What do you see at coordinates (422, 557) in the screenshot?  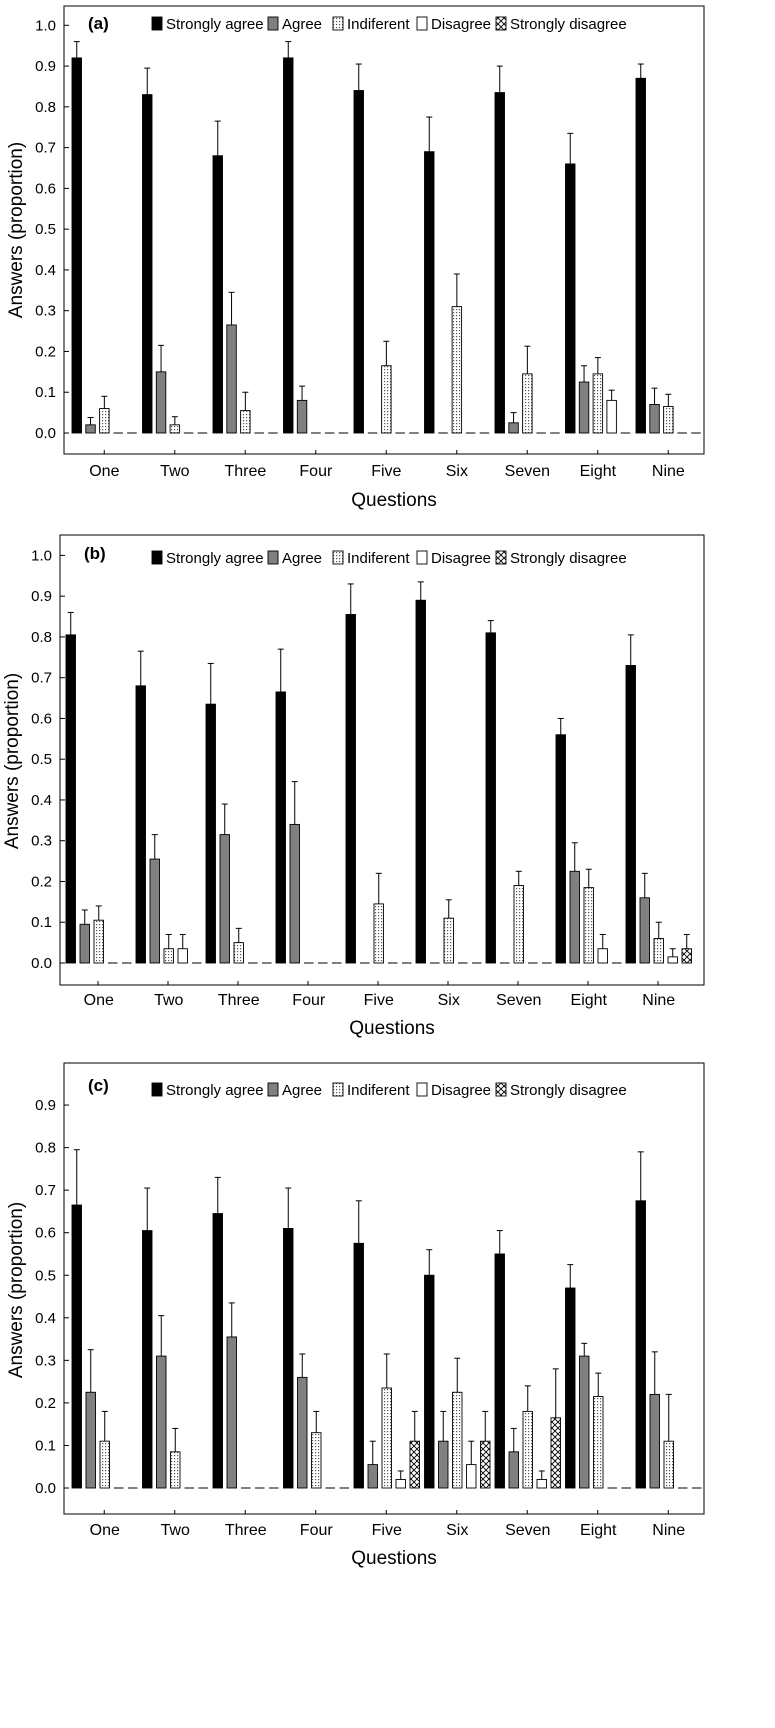 I see `legend-swatch-disagree` at bounding box center [422, 557].